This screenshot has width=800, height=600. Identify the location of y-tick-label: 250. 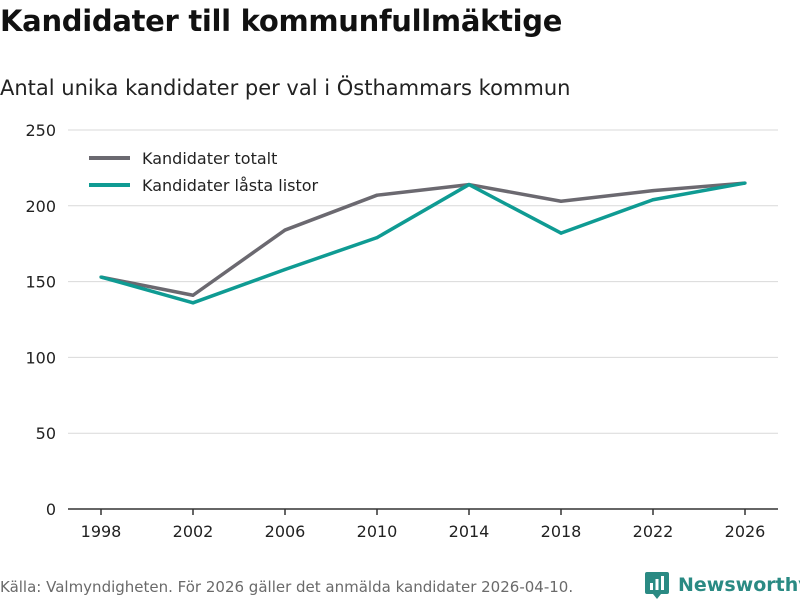
(40, 130).